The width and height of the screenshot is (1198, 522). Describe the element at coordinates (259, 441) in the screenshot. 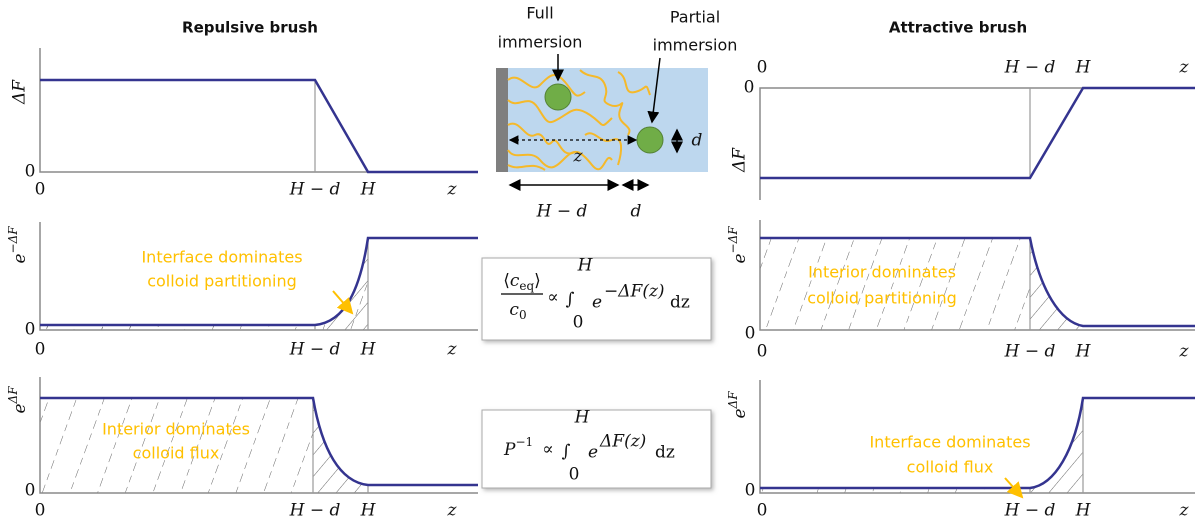

I see `repulsive-flux-plot-path` at that location.